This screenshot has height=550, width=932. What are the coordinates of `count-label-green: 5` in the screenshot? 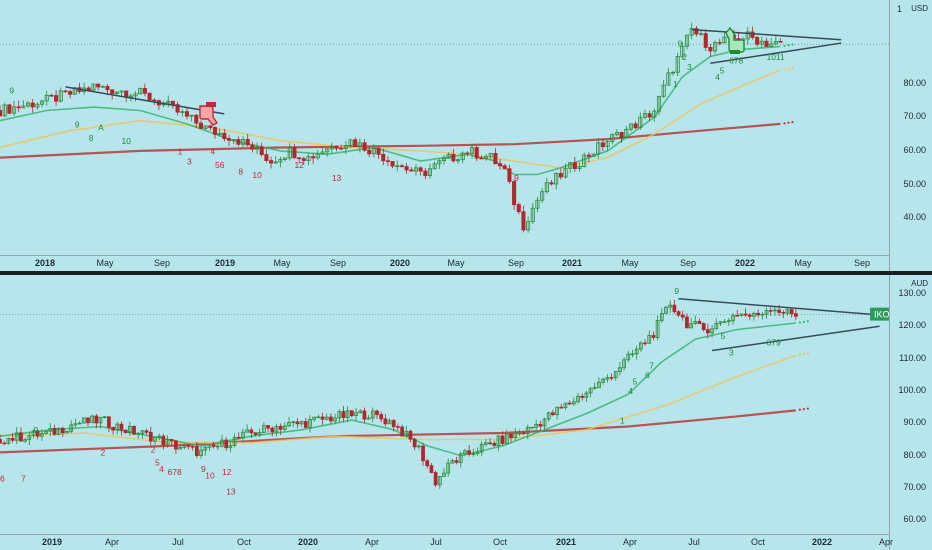 It's located at (634, 381).